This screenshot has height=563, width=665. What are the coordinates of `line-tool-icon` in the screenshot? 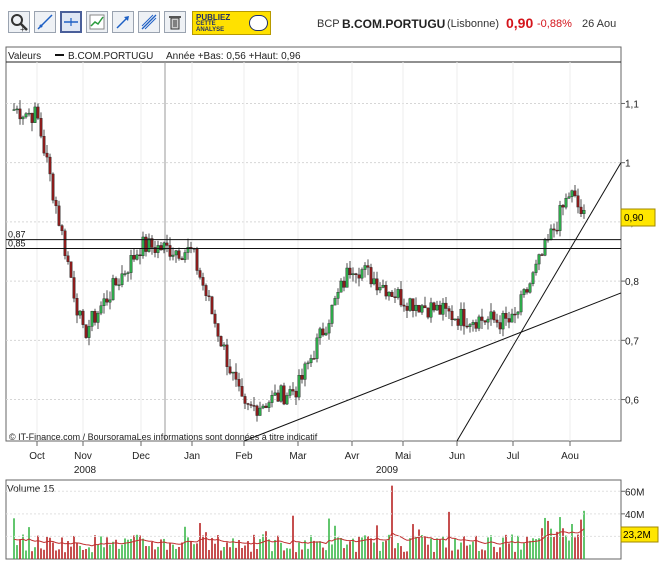 It's located at (45, 22).